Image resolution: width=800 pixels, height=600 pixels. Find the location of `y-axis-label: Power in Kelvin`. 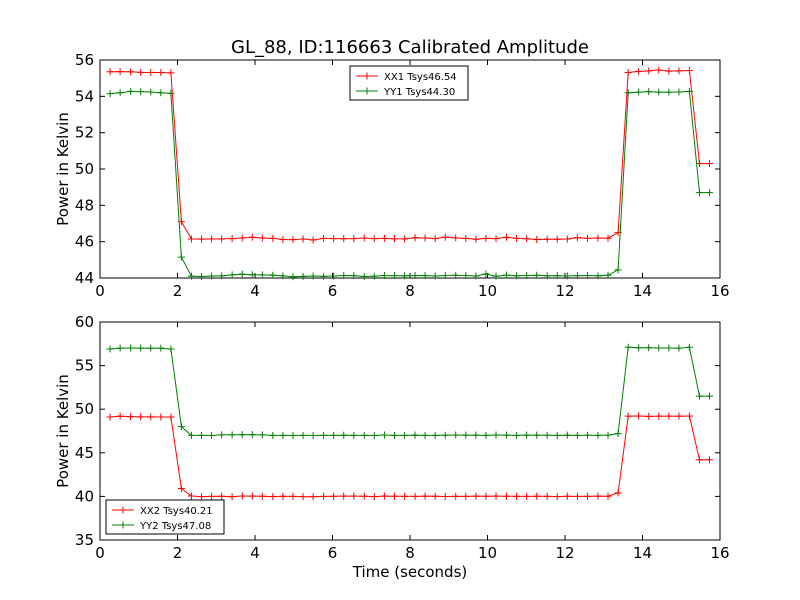

y-axis-label: Power in Kelvin is located at coordinates (63, 169).